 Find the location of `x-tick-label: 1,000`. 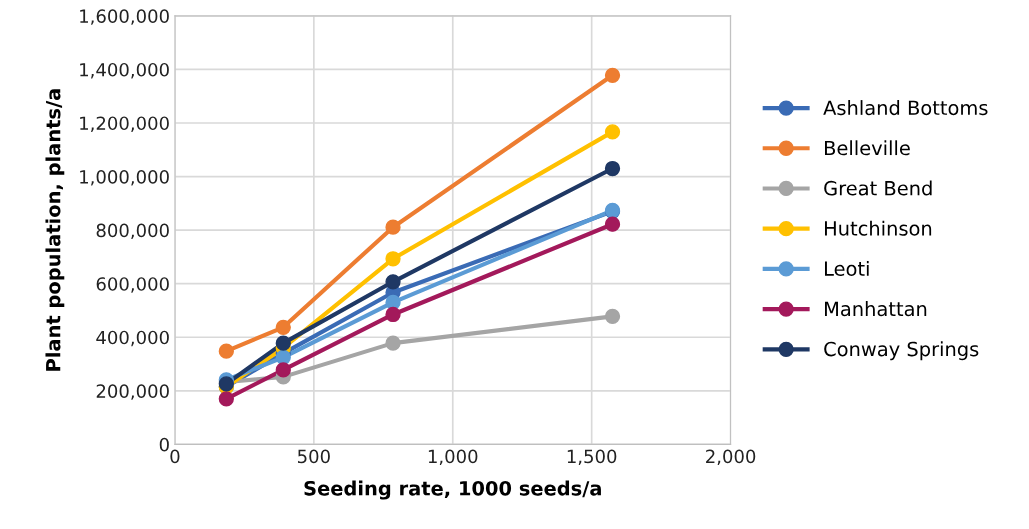

x-tick-label: 1,000 is located at coordinates (453, 457).